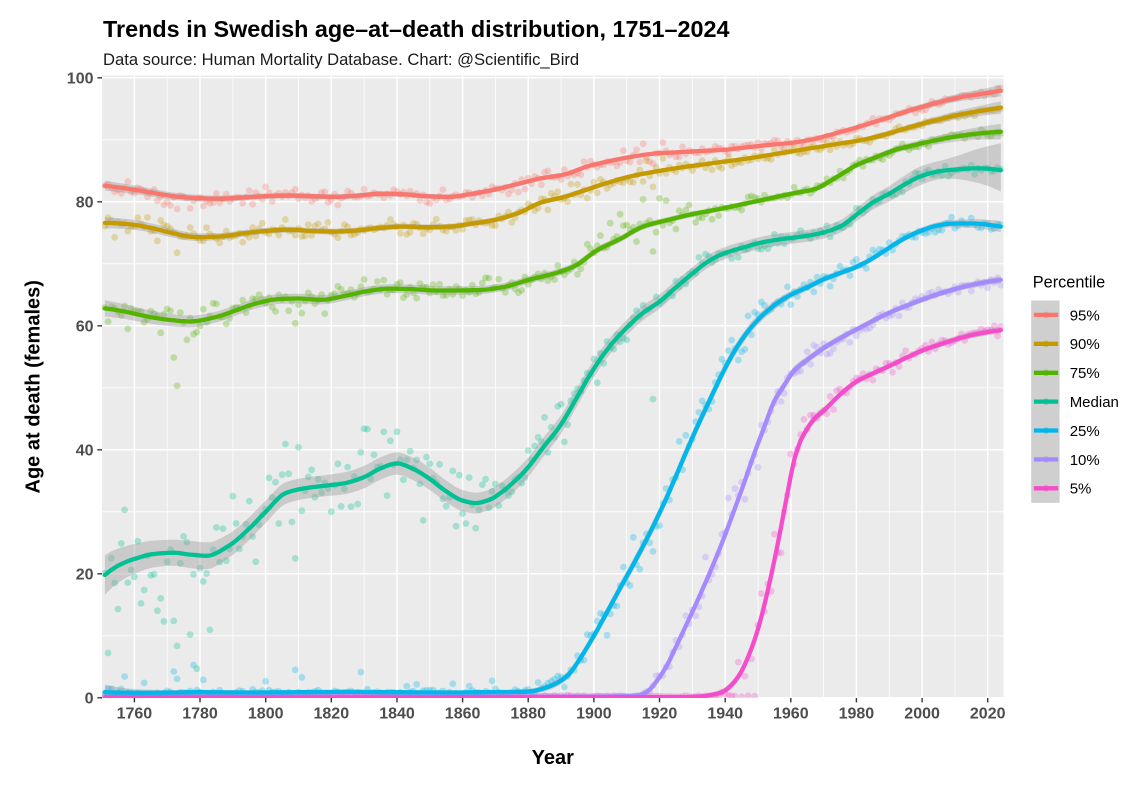  Describe the element at coordinates (200, 713) in the screenshot. I see `svg-text: 1780` at that location.